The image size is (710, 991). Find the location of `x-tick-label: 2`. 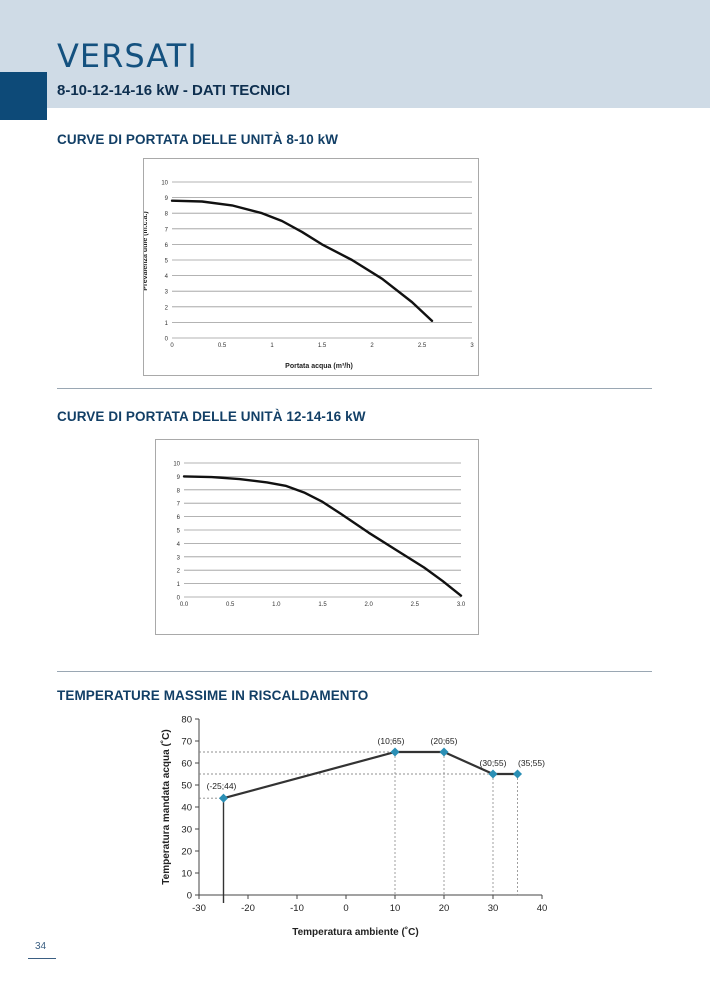

x-tick-label: 2 is located at coordinates (372, 346).